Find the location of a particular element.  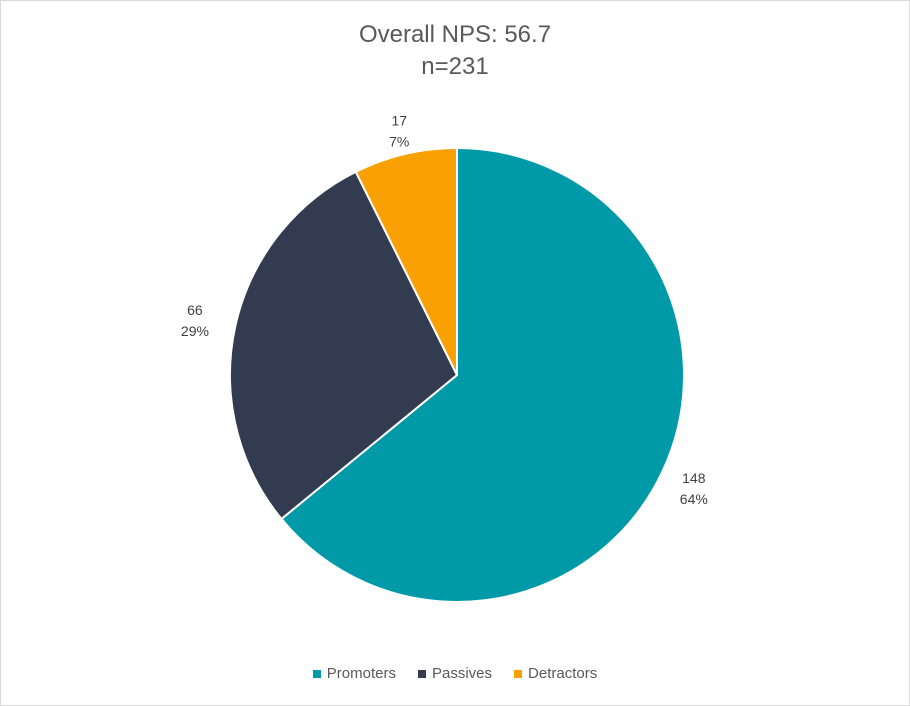

pie-slice-detractors is located at coordinates (406, 261).